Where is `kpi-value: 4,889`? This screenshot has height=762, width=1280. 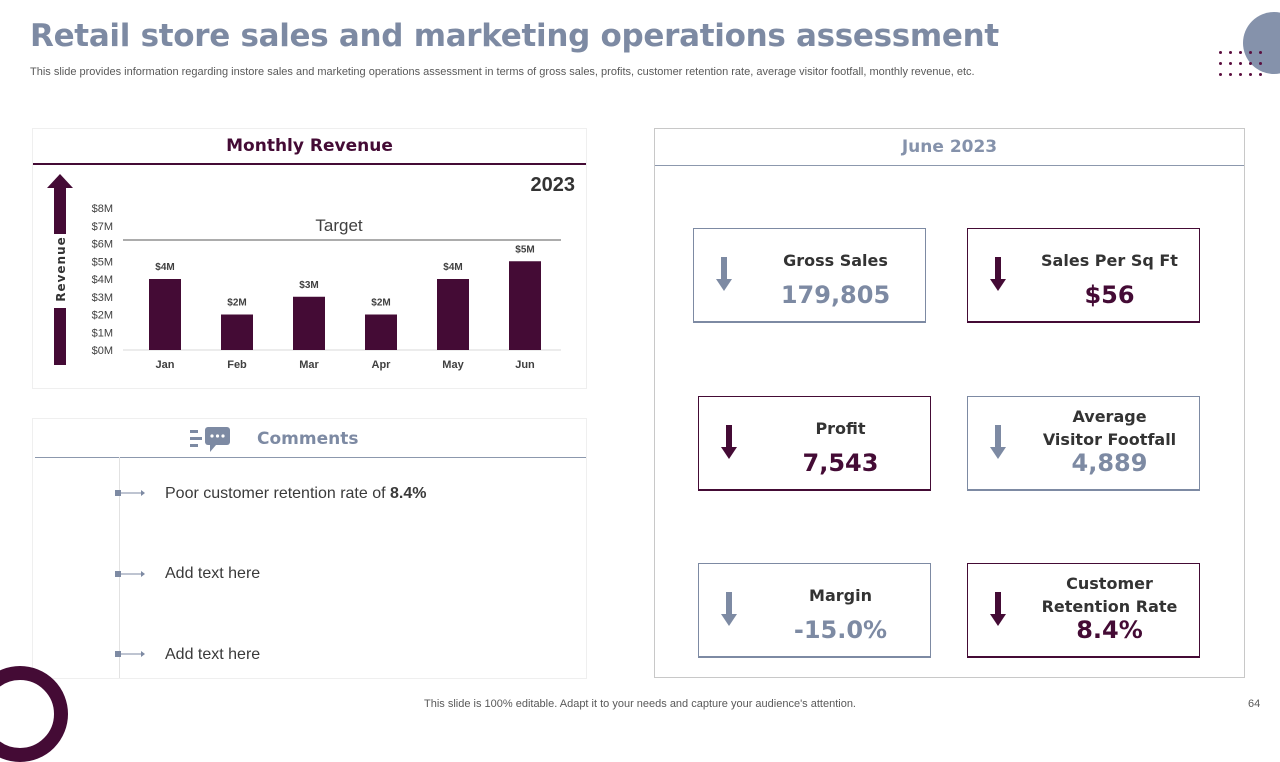
kpi-value: 4,889 is located at coordinates (1109, 463).